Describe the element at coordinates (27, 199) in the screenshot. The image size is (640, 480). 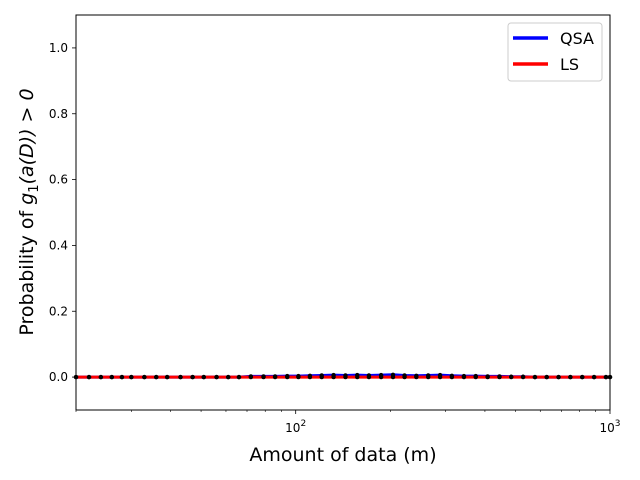
I see `y-axis-label-g: g` at that location.